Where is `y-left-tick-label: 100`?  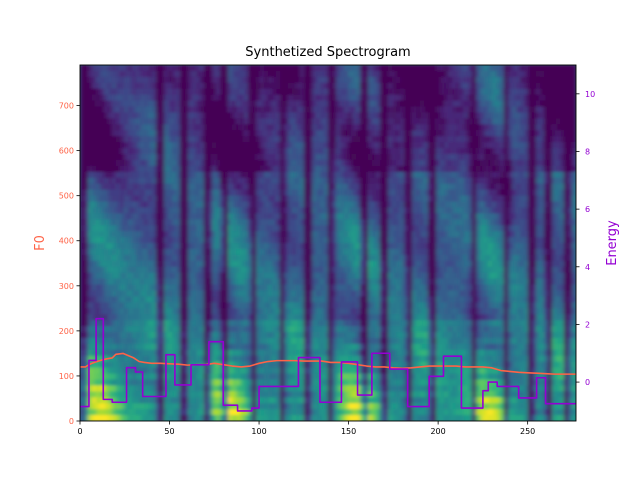 y-left-tick-label: 100 is located at coordinates (66, 376).